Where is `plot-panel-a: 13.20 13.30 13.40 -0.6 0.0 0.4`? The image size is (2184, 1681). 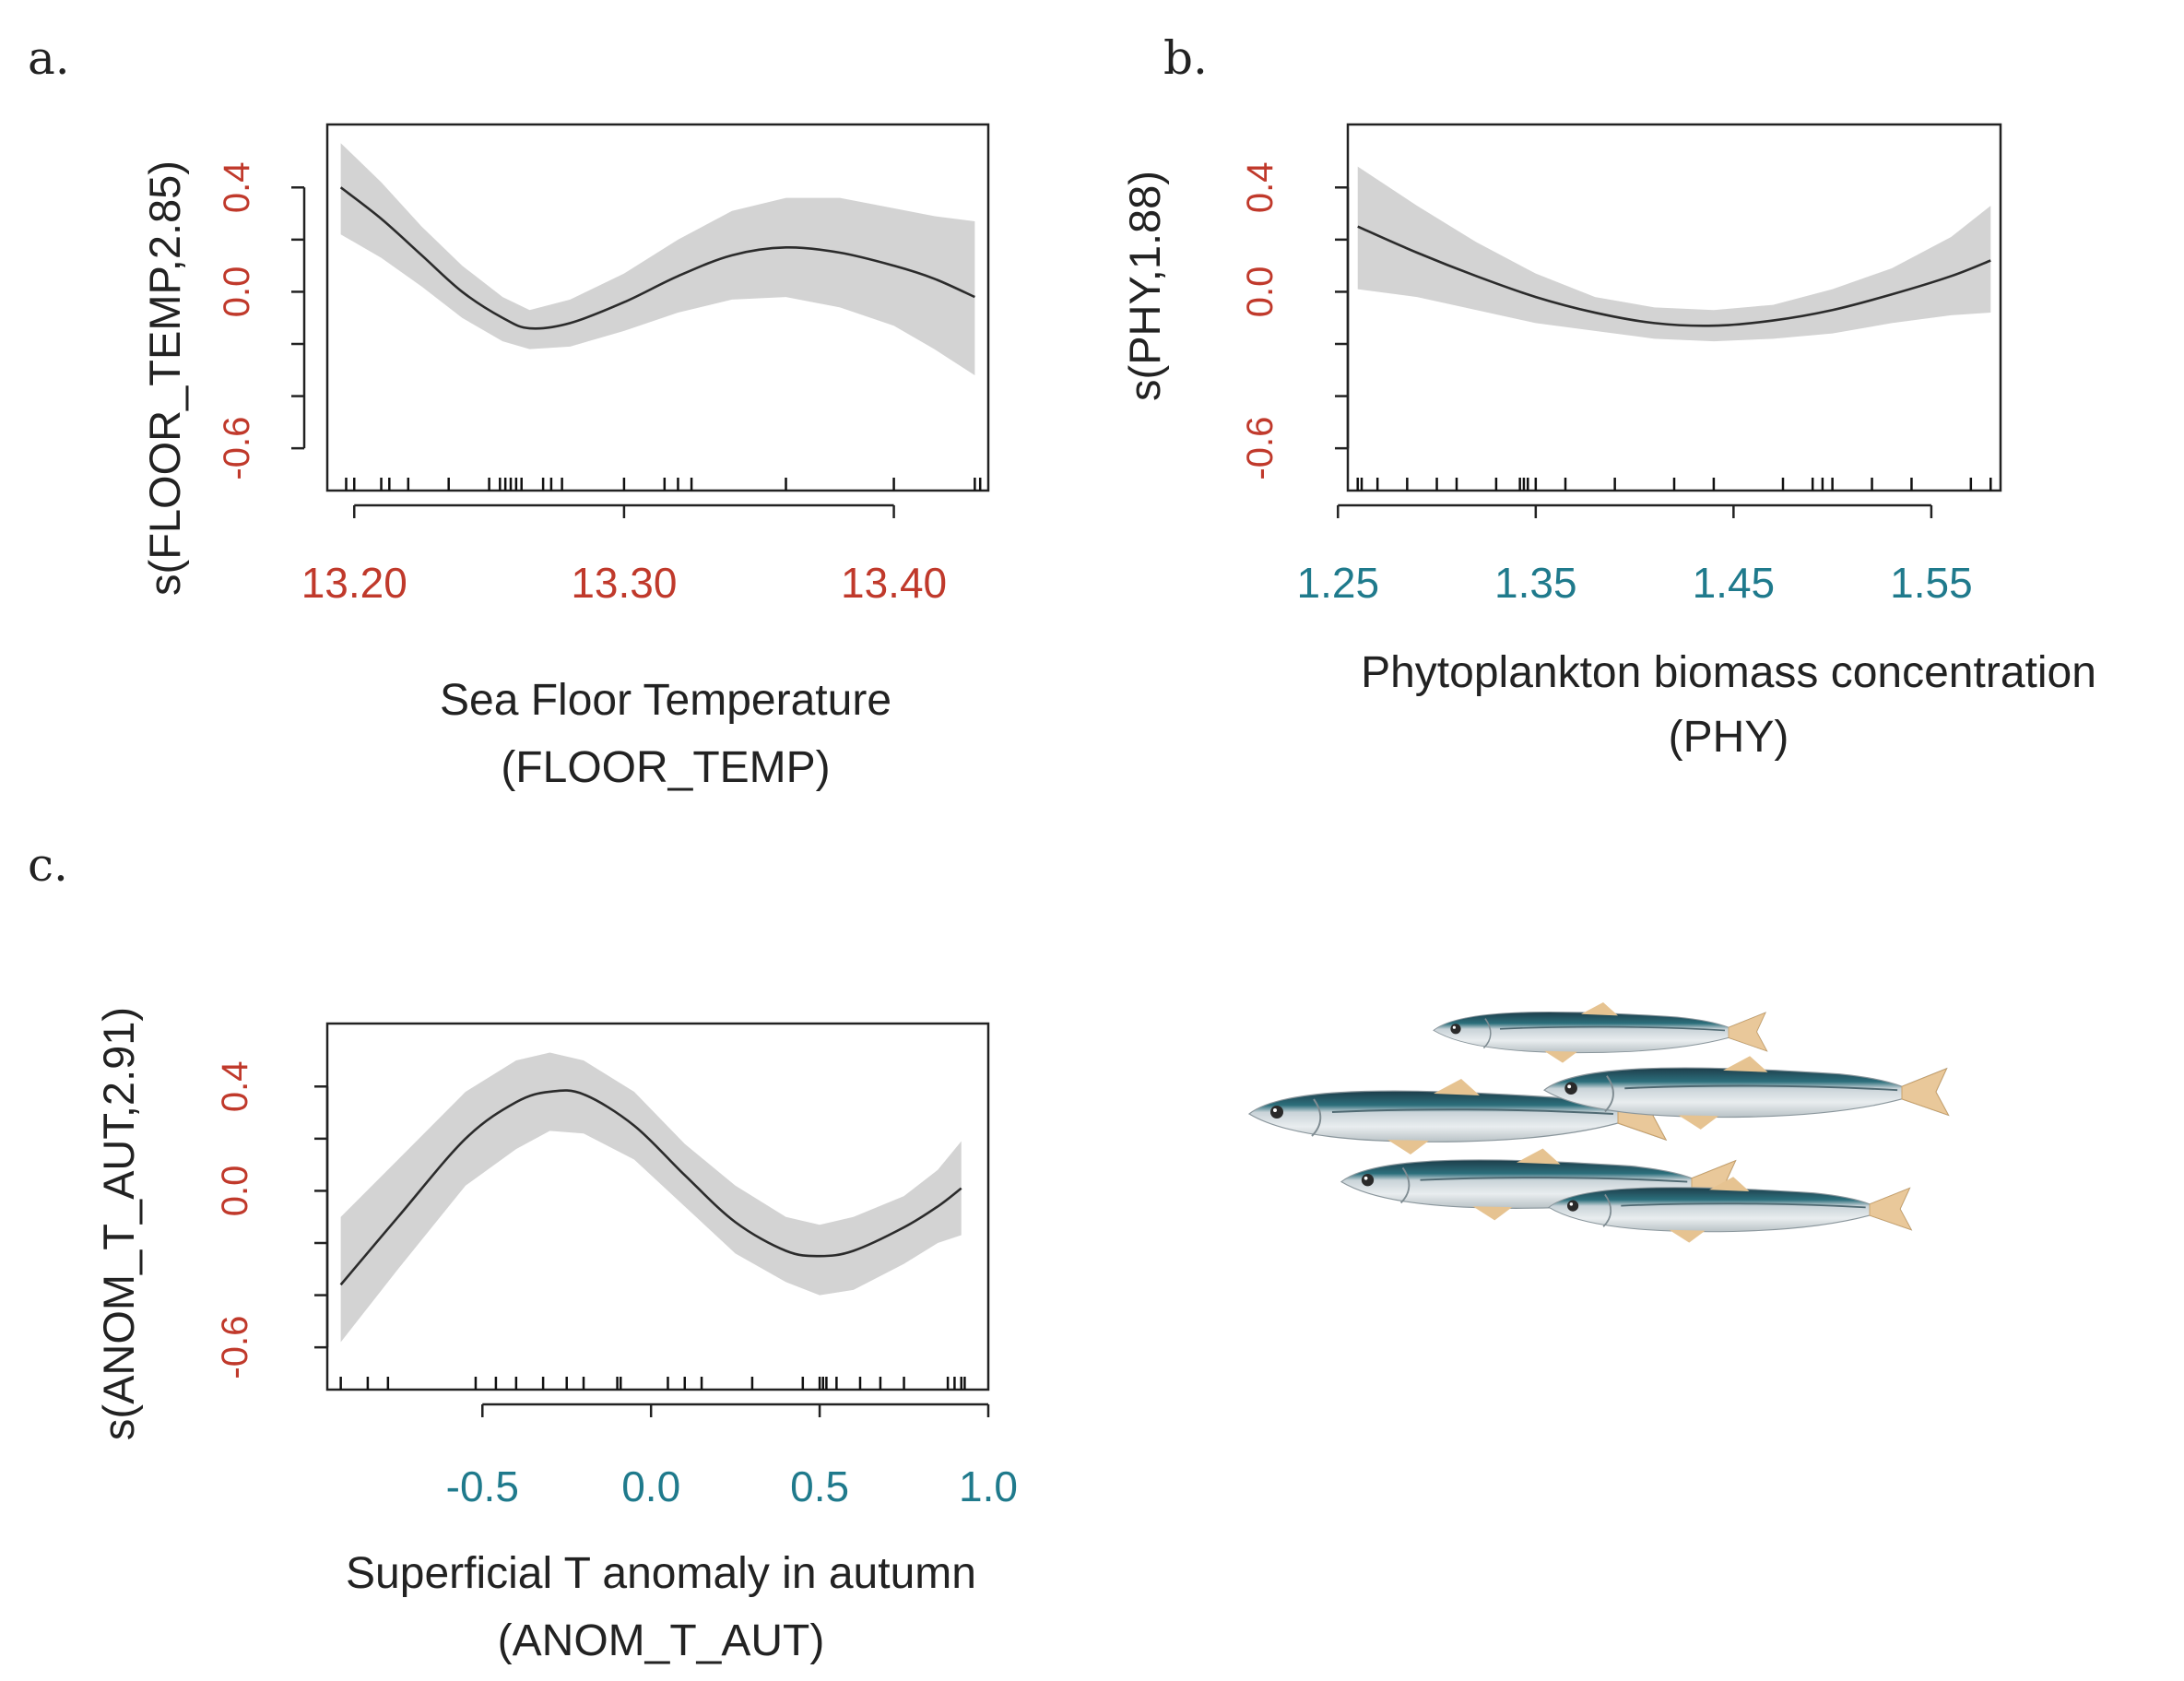
plot-panel-a: 13.20 13.30 13.40 -0.6 0.0 0.4 is located at coordinates (603, 365).